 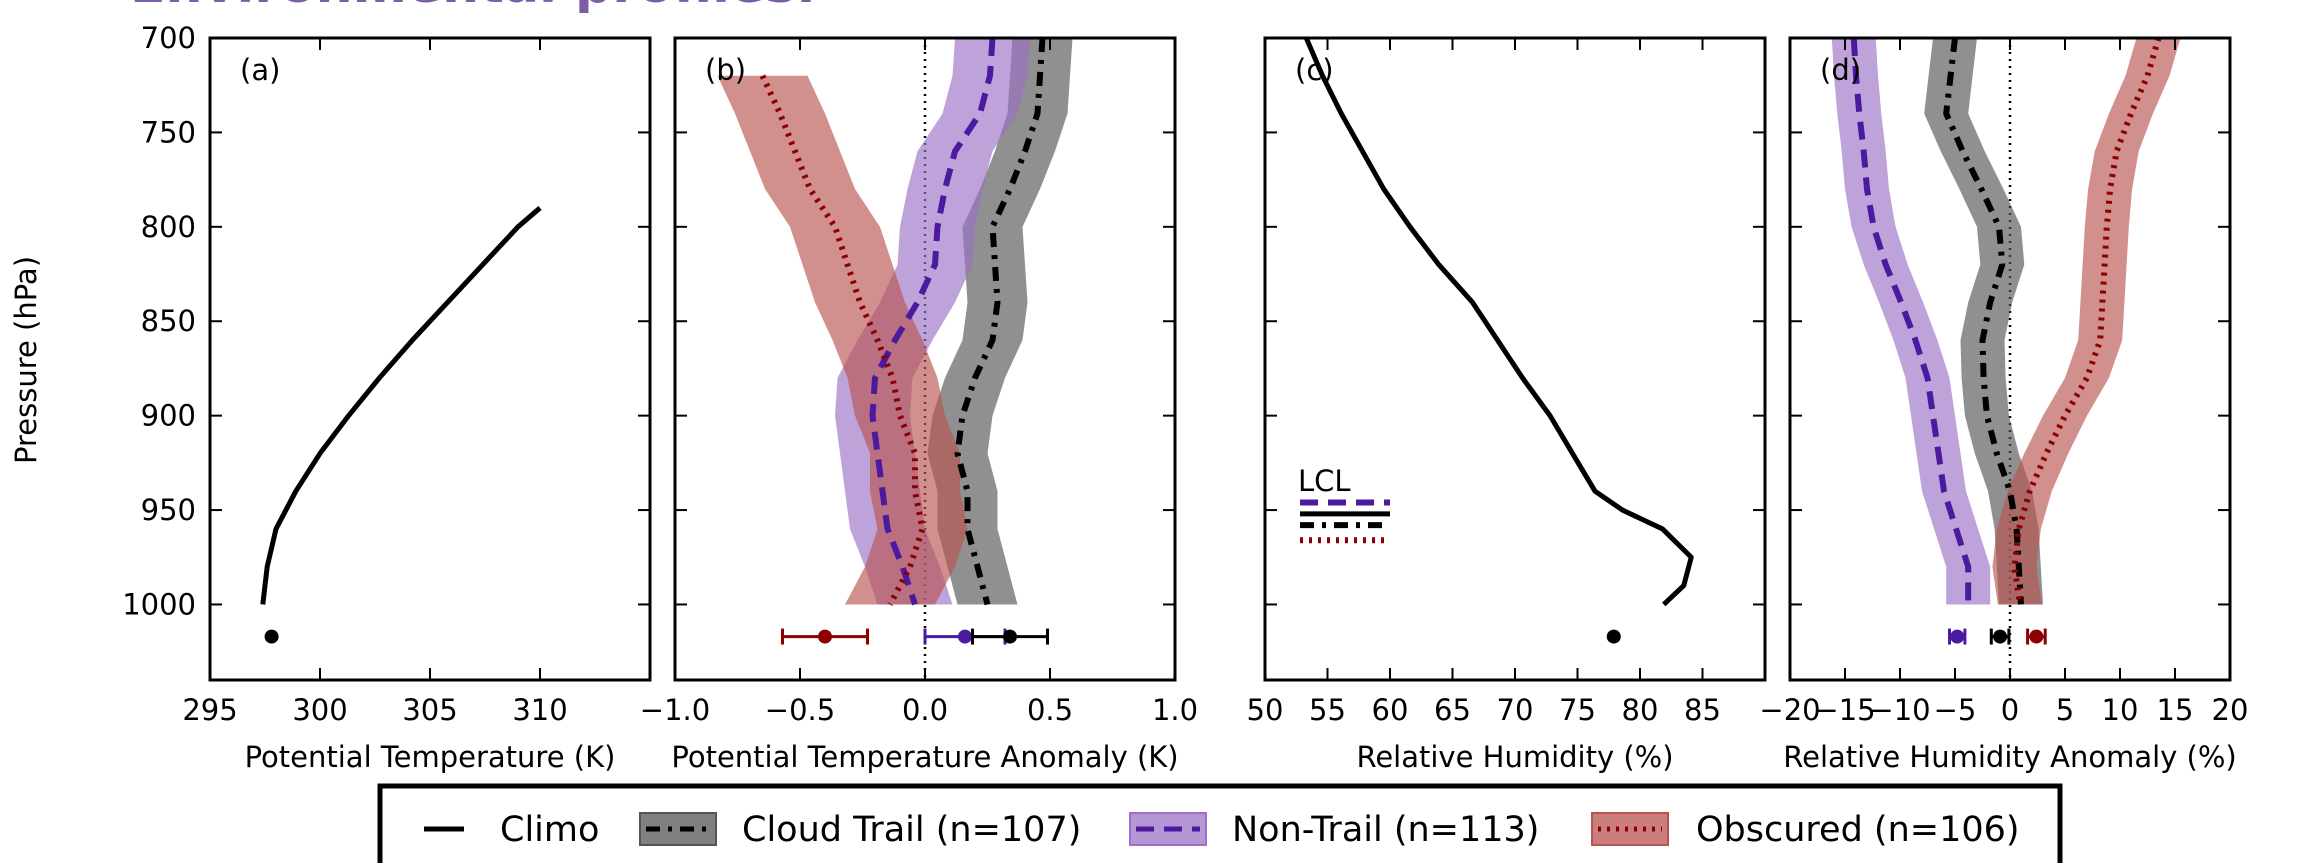 What do you see at coordinates (539, 710) in the screenshot?
I see `x-tick-label: 310` at bounding box center [539, 710].